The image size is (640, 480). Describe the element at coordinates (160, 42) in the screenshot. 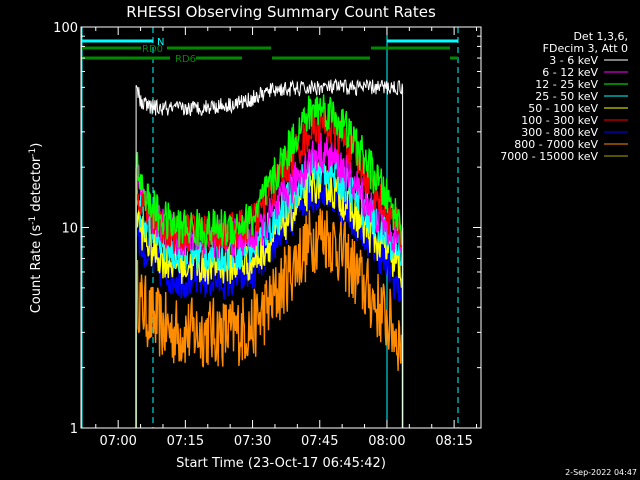

I see `night-bar-label: N` at that location.